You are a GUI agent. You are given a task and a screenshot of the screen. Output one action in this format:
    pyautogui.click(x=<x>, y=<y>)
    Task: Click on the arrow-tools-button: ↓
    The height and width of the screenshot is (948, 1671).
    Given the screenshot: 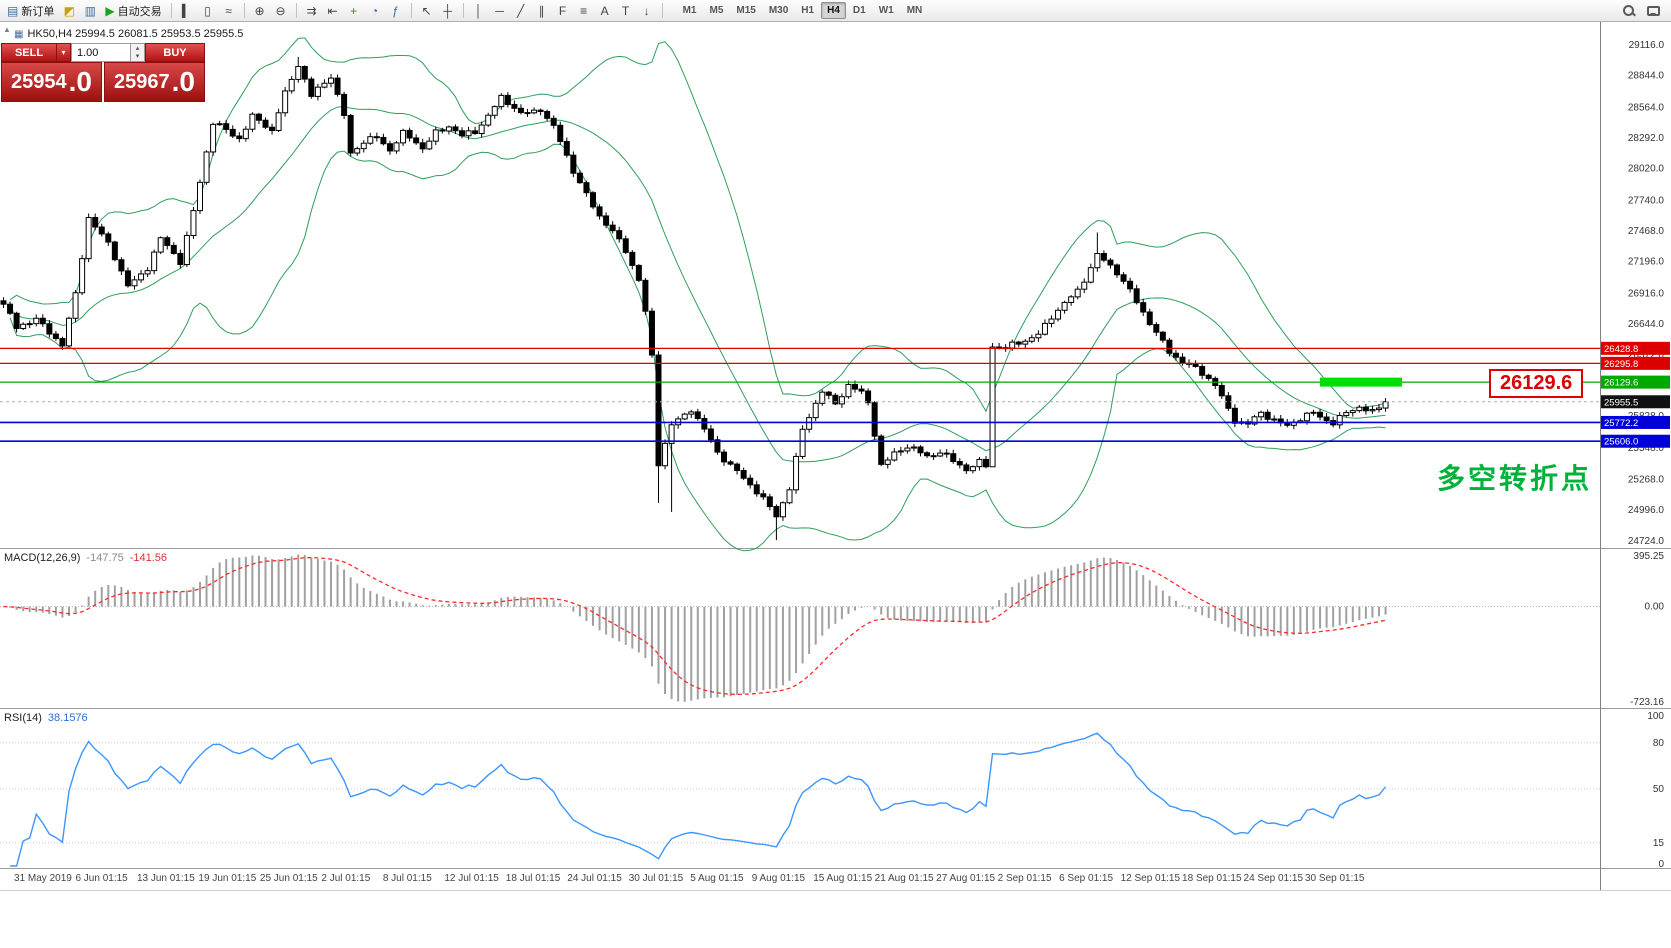 What is the action you would take?
    pyautogui.click(x=647, y=10)
    